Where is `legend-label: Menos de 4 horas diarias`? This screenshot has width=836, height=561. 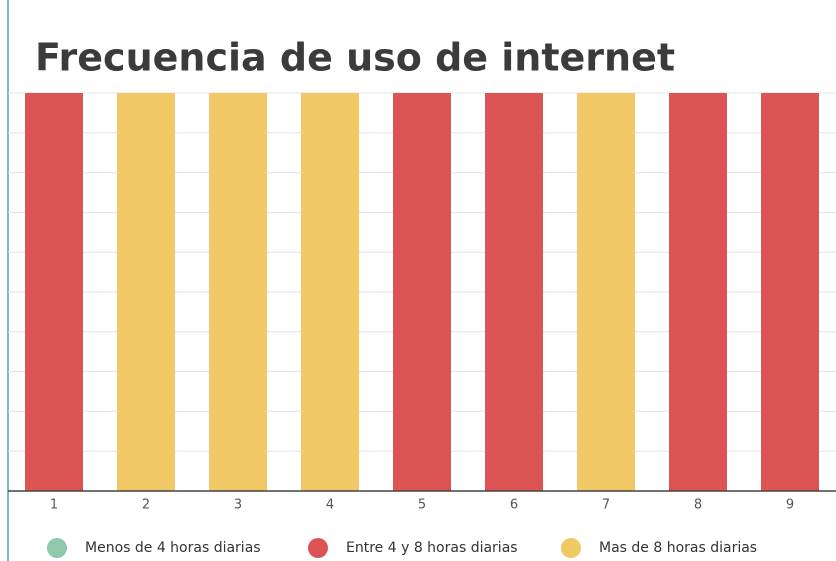
legend-label: Menos de 4 horas diarias is located at coordinates (173, 548).